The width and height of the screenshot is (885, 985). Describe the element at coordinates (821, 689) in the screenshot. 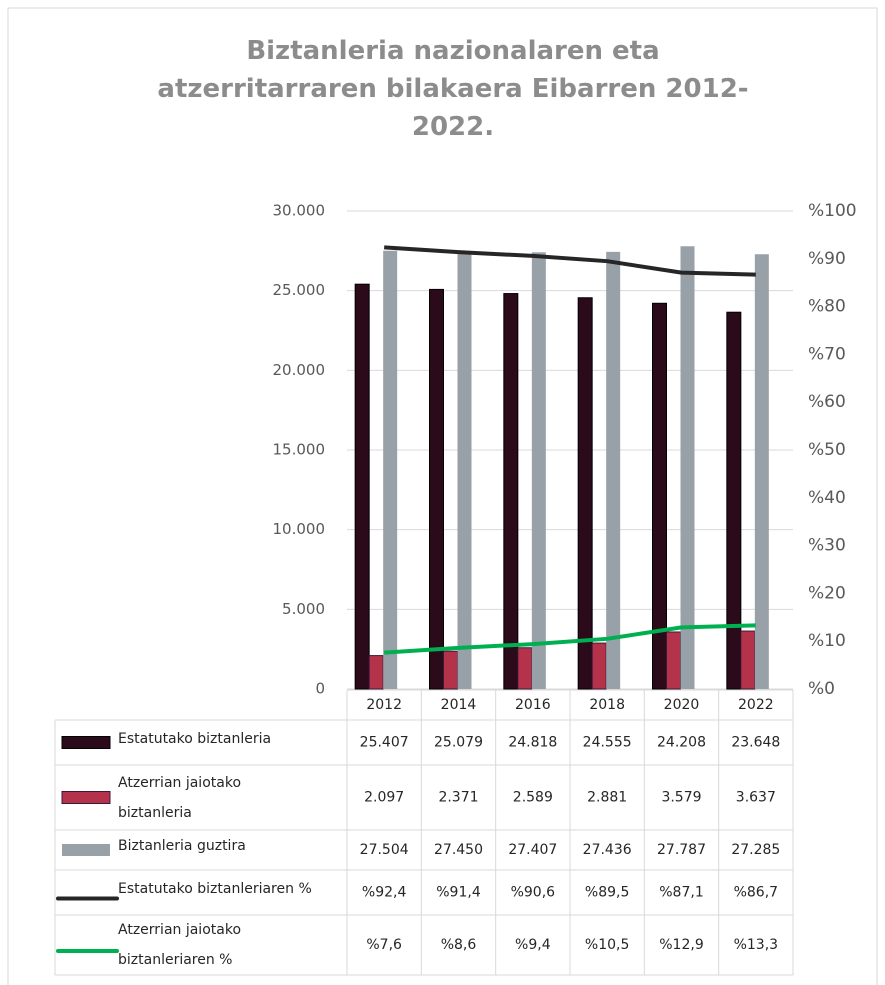

I see `y2-tick-label: %0` at that location.